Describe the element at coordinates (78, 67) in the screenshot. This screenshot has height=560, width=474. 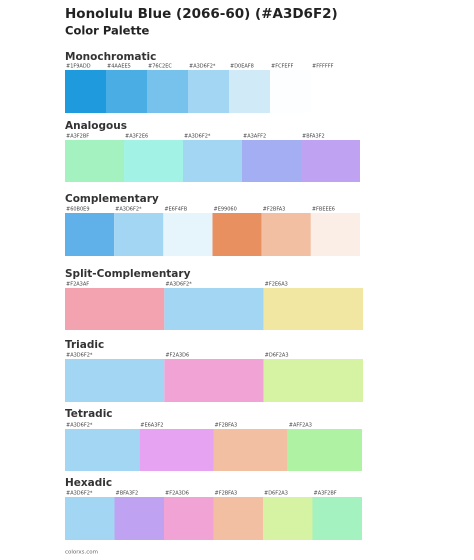
I see `swatch-label: #1F9ADD` at that location.